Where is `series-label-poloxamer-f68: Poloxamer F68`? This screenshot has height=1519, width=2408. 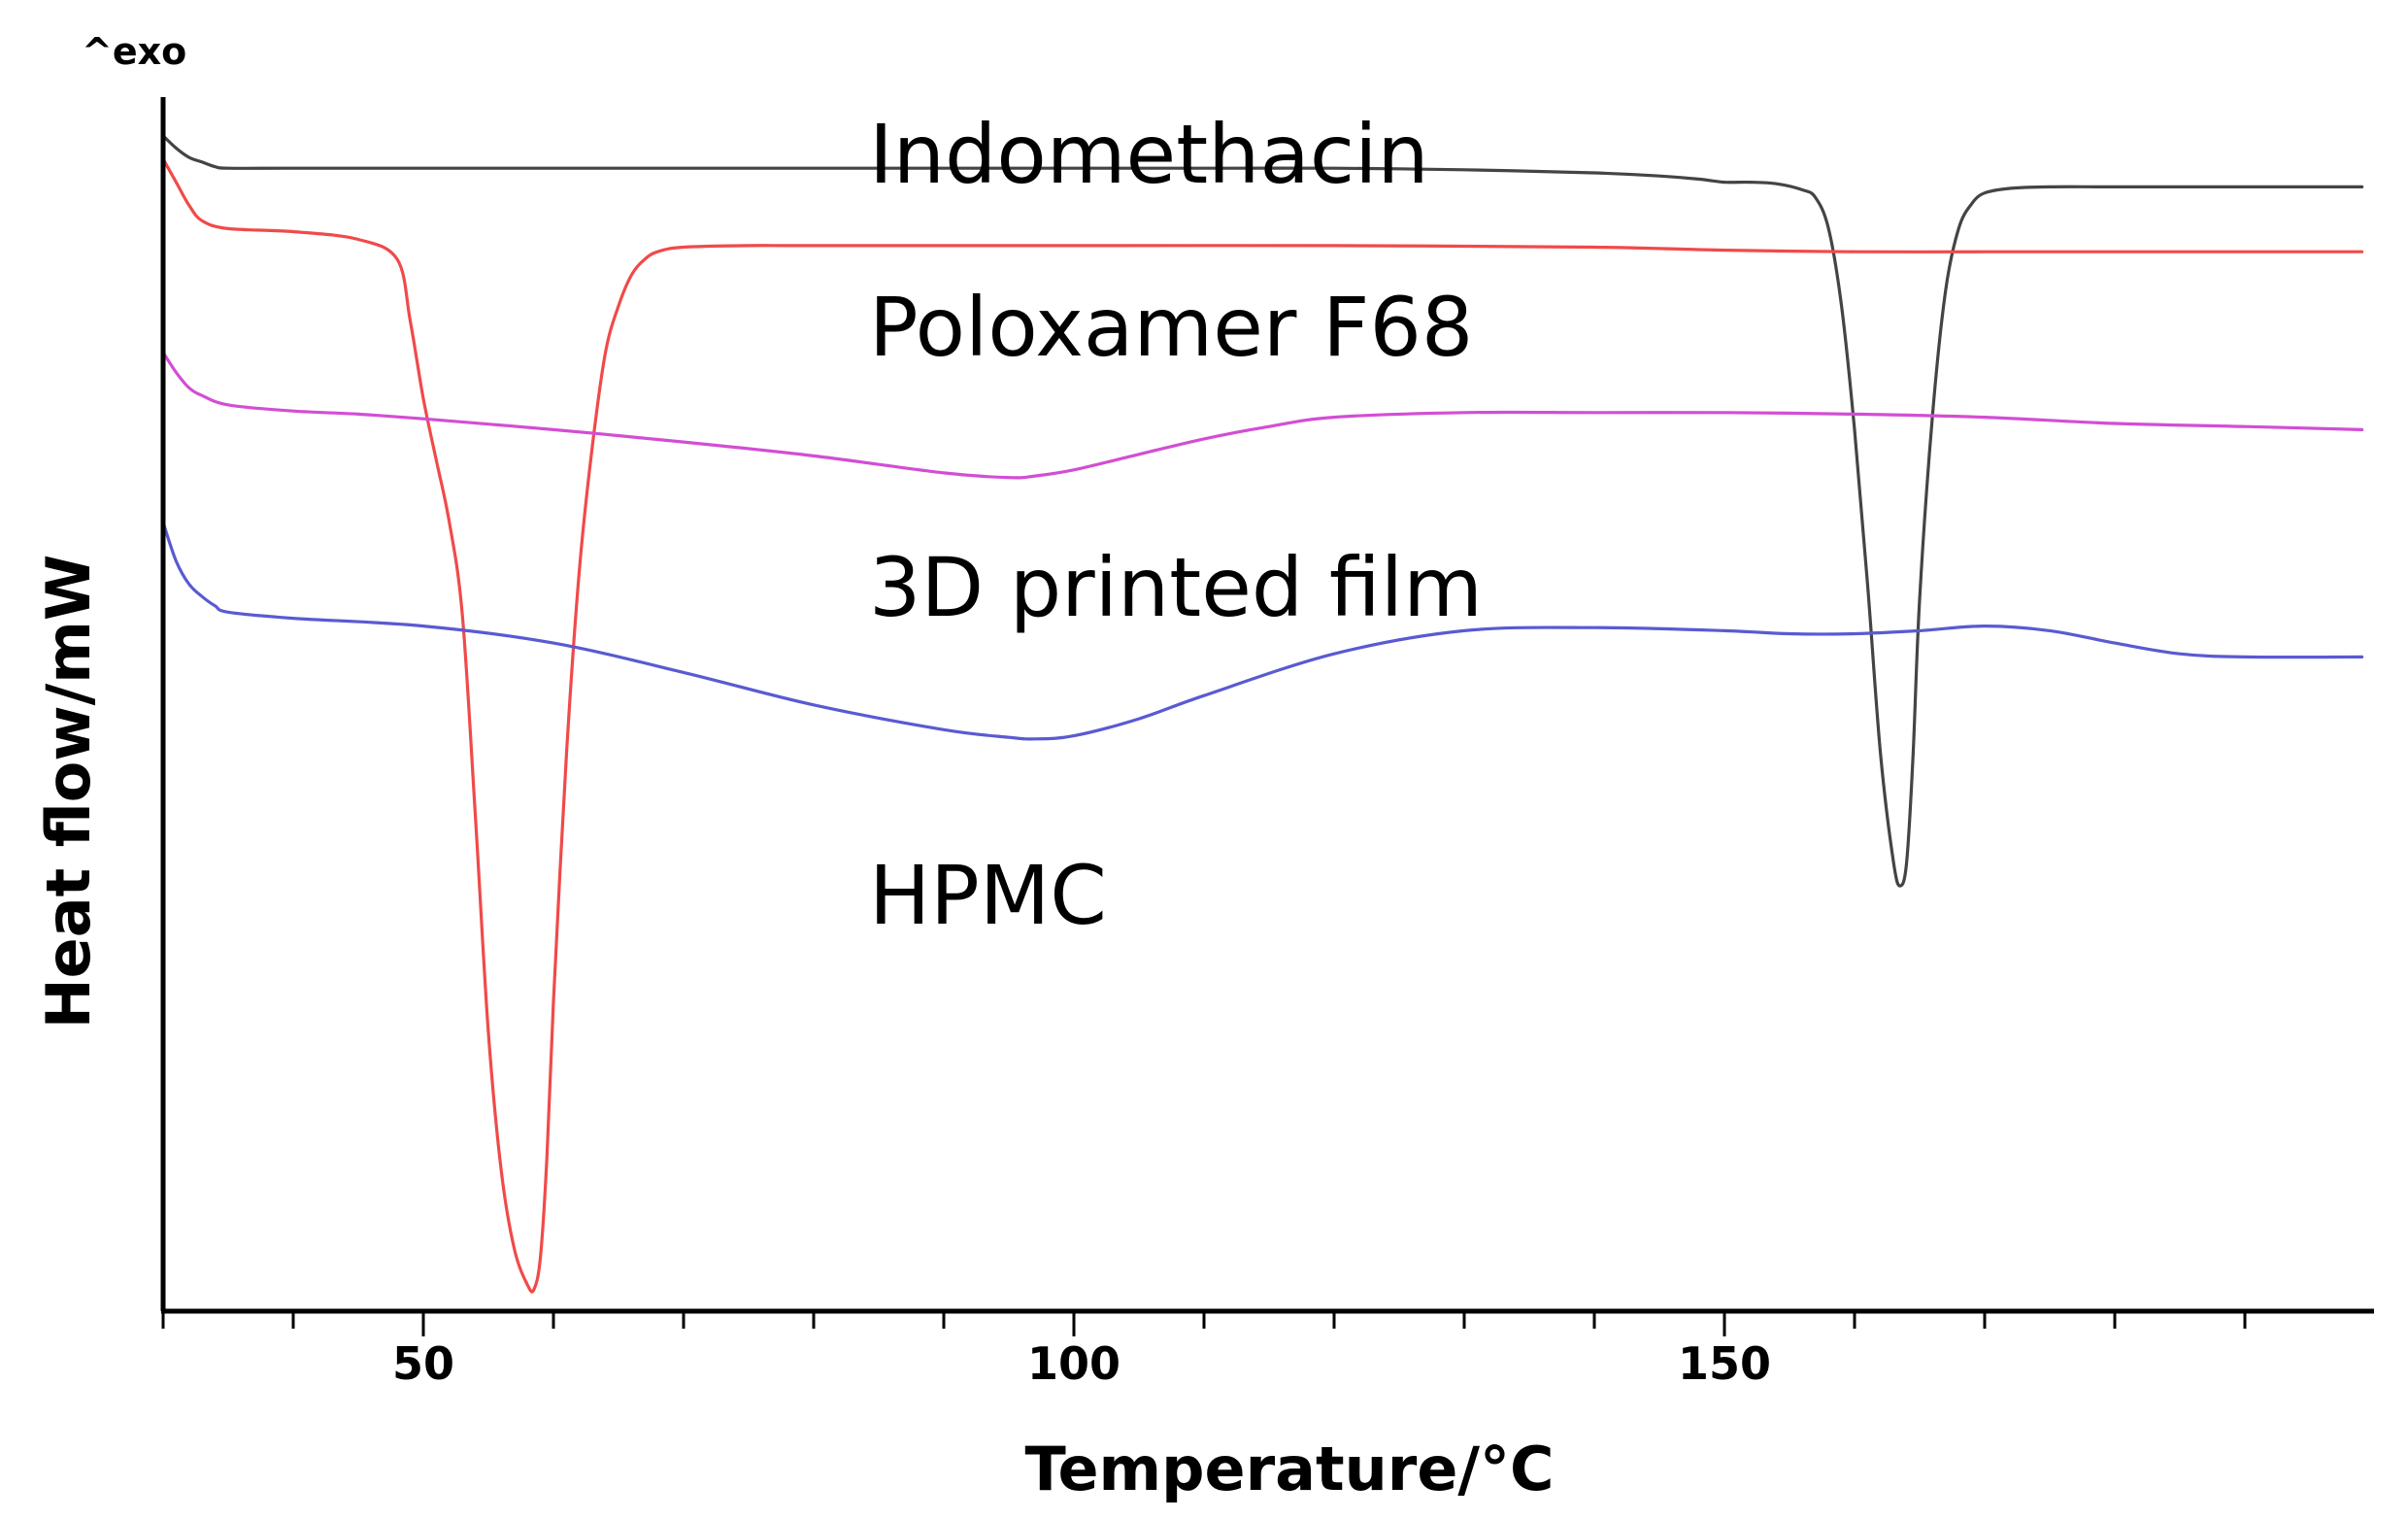 series-label-poloxamer-f68: Poloxamer F68 is located at coordinates (1171, 327).